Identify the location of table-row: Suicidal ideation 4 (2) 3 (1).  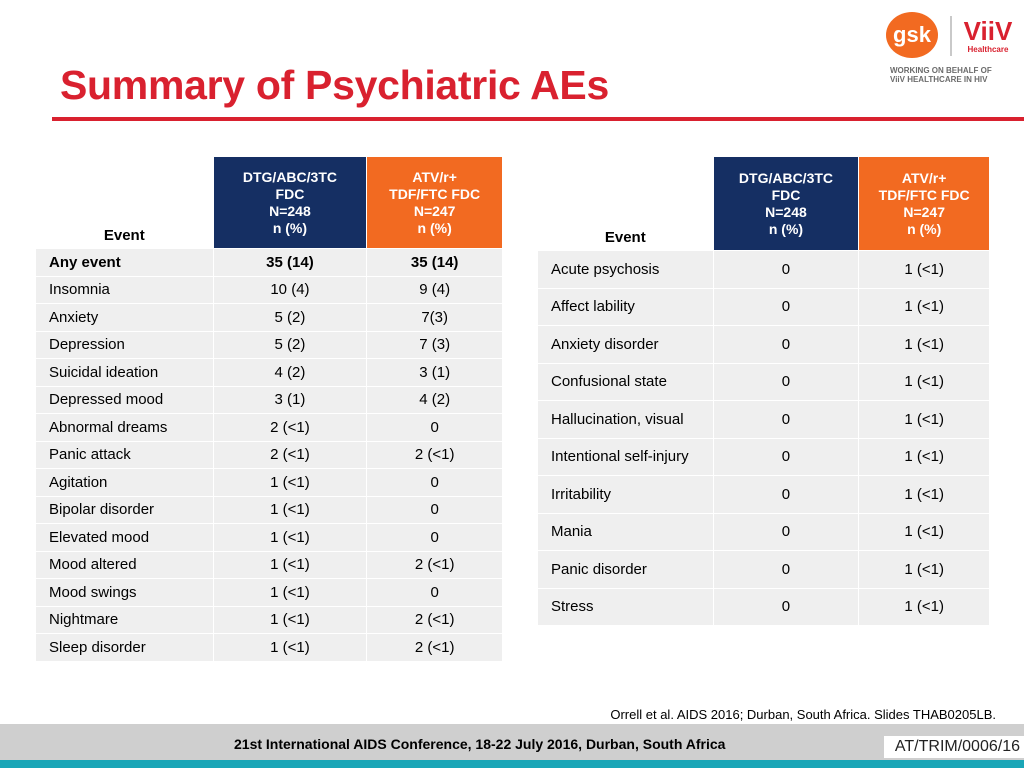
(269, 372).